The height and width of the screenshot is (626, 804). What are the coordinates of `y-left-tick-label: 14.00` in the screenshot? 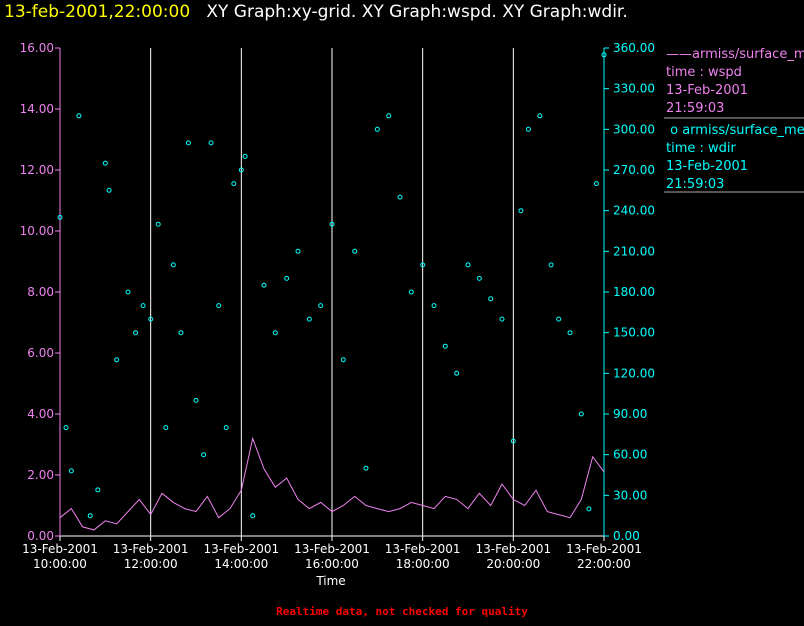 It's located at (37, 109).